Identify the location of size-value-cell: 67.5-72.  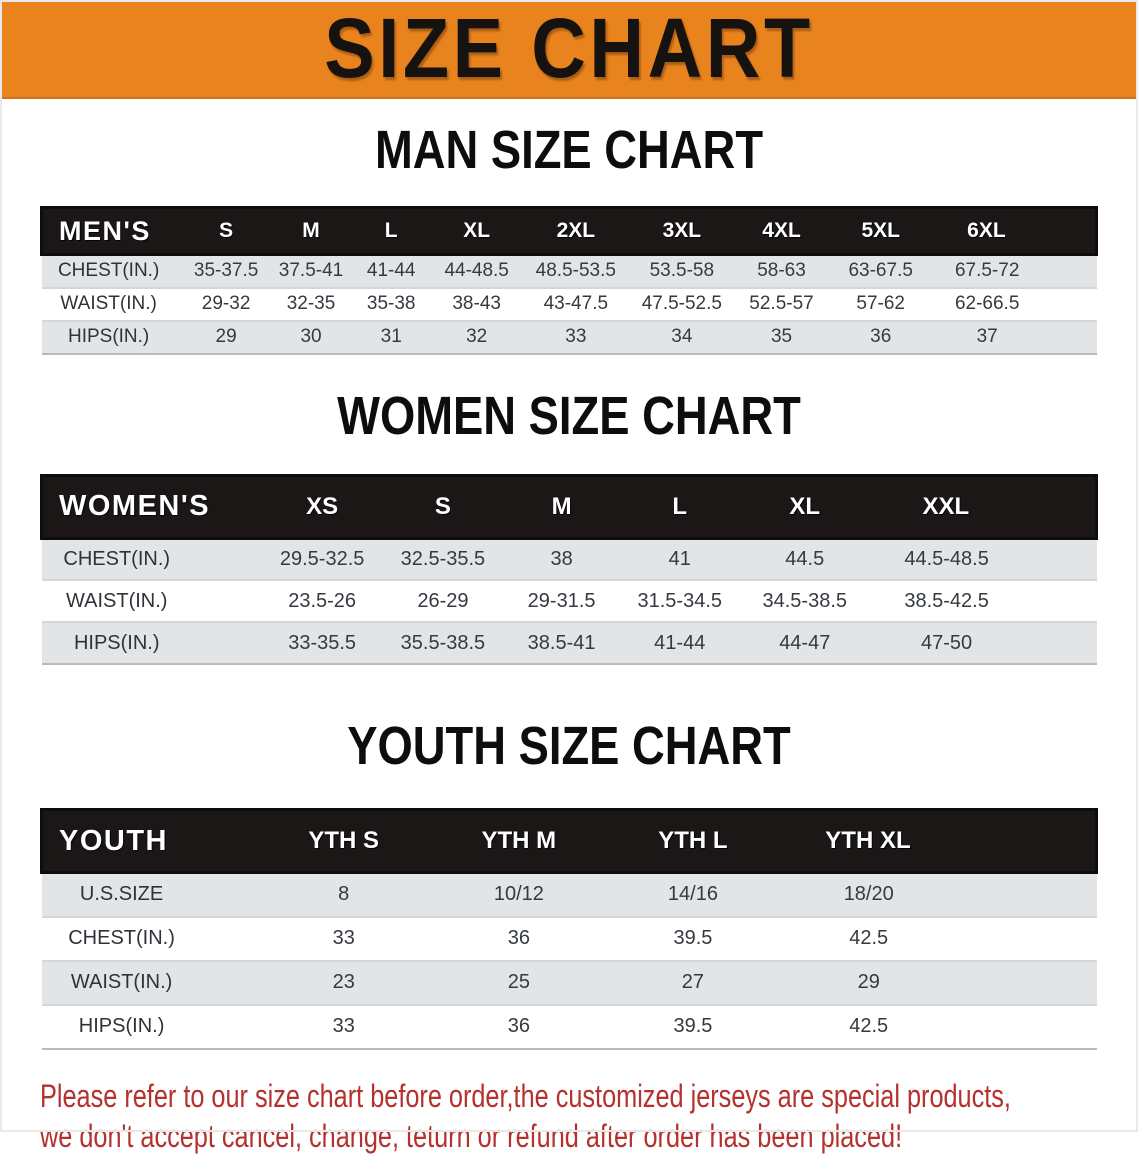
(1014, 271).